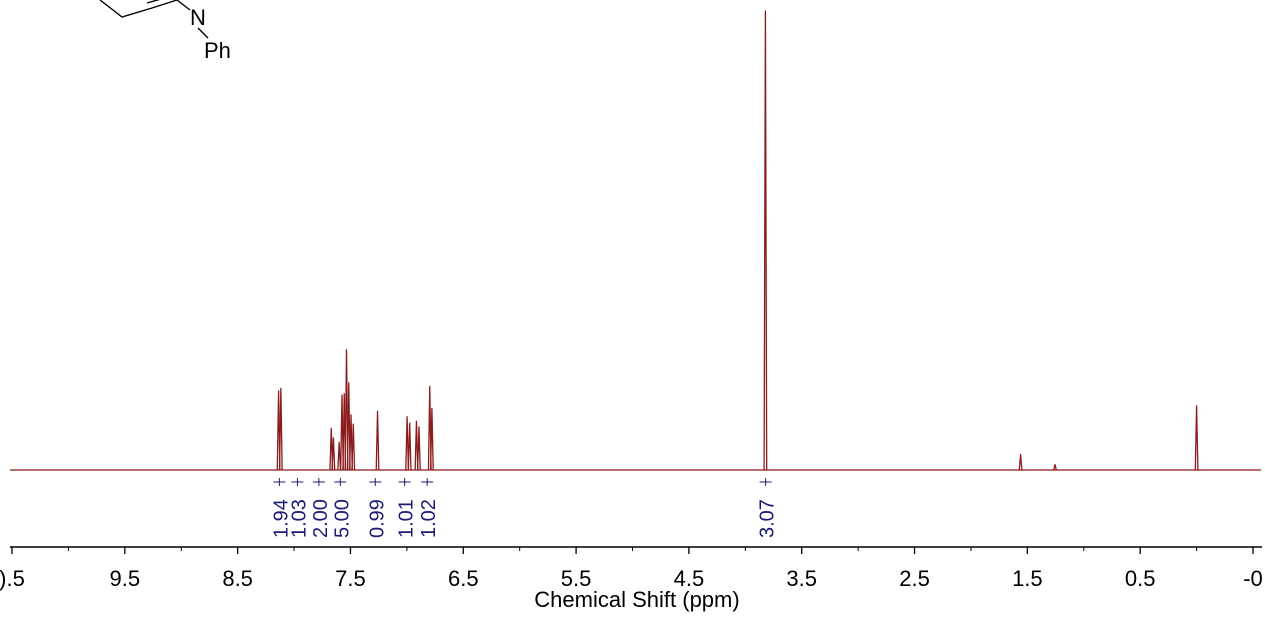 The image size is (1265, 620). I want to click on x-tick-label: 0.5, so click(1140, 578).